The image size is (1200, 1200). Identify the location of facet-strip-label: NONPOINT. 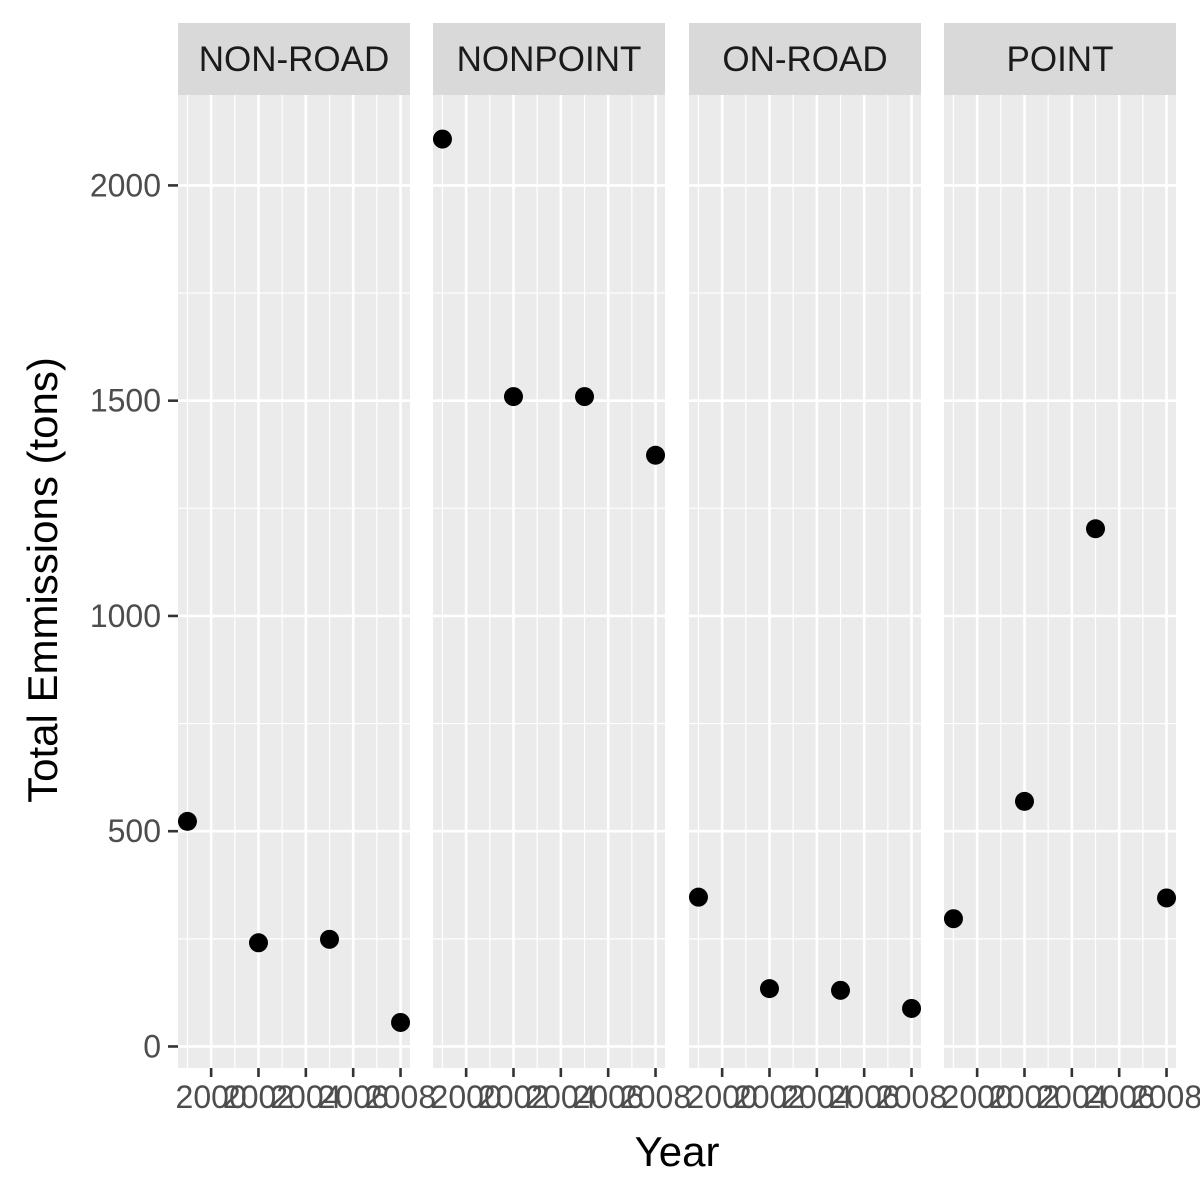
(549, 59).